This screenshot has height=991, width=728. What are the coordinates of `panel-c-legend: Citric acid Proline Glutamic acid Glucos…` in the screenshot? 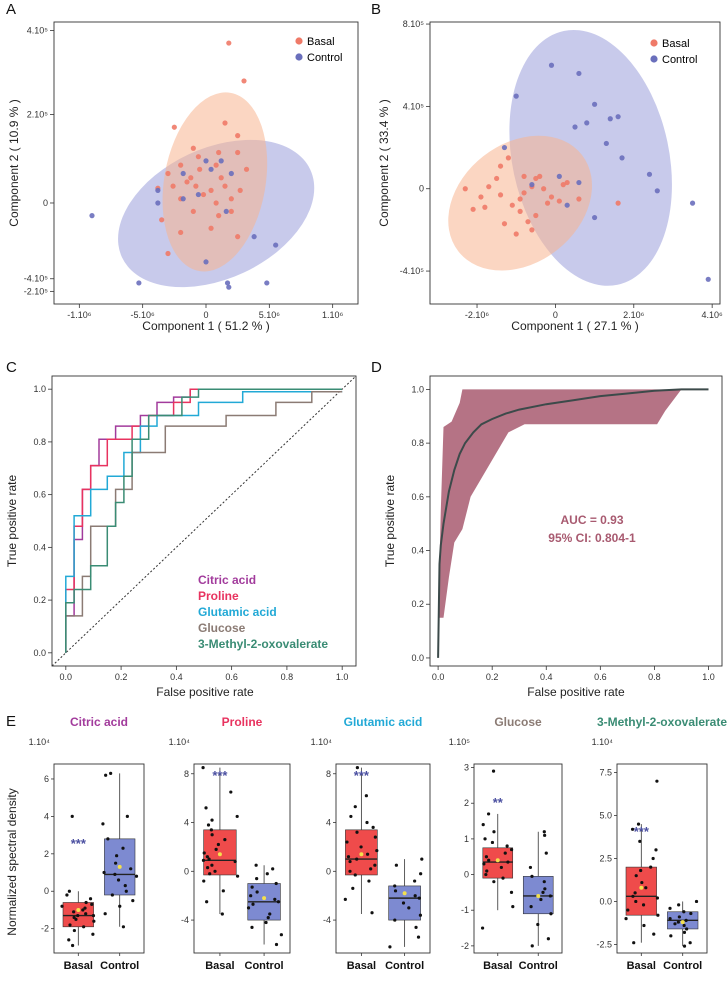 It's located at (263, 612).